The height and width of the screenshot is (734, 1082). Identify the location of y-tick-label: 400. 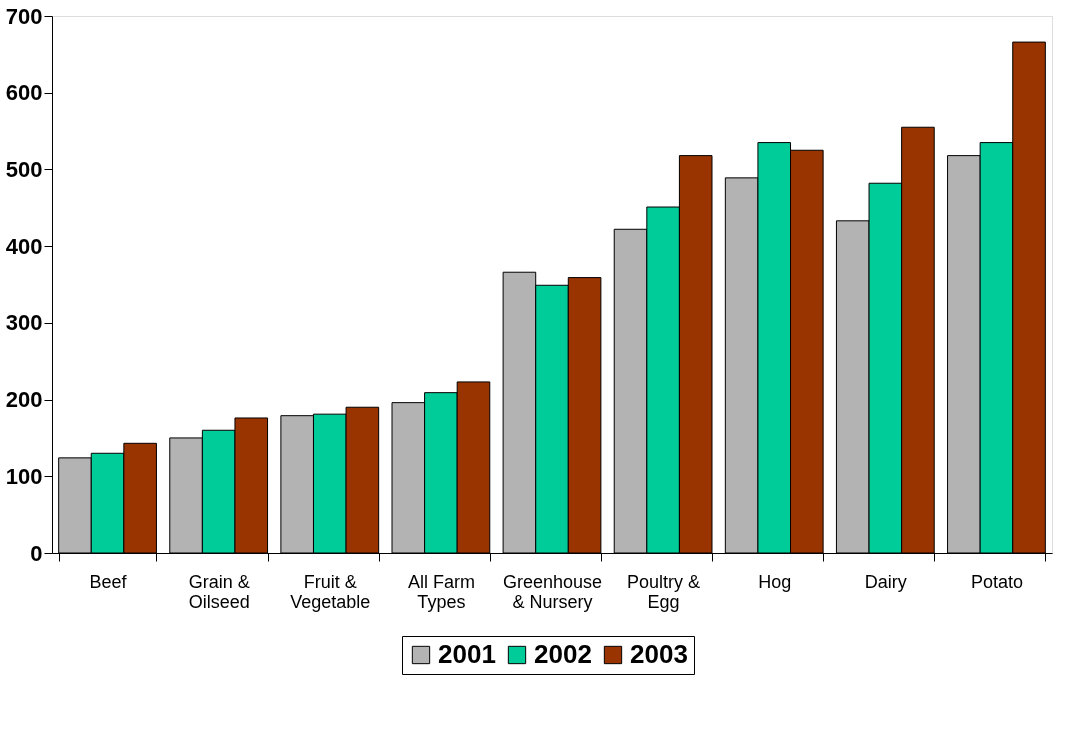
(24, 246).